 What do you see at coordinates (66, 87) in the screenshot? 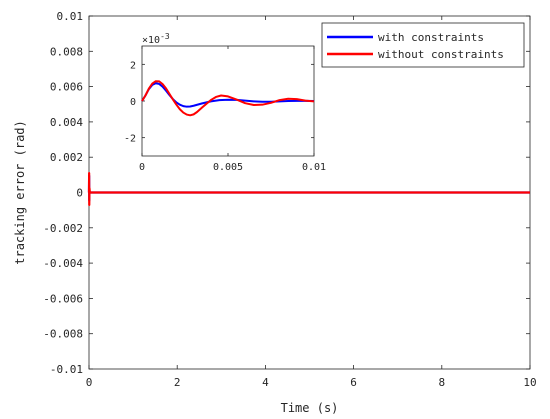
I see `main-y-tick-label: 0.006` at bounding box center [66, 87].